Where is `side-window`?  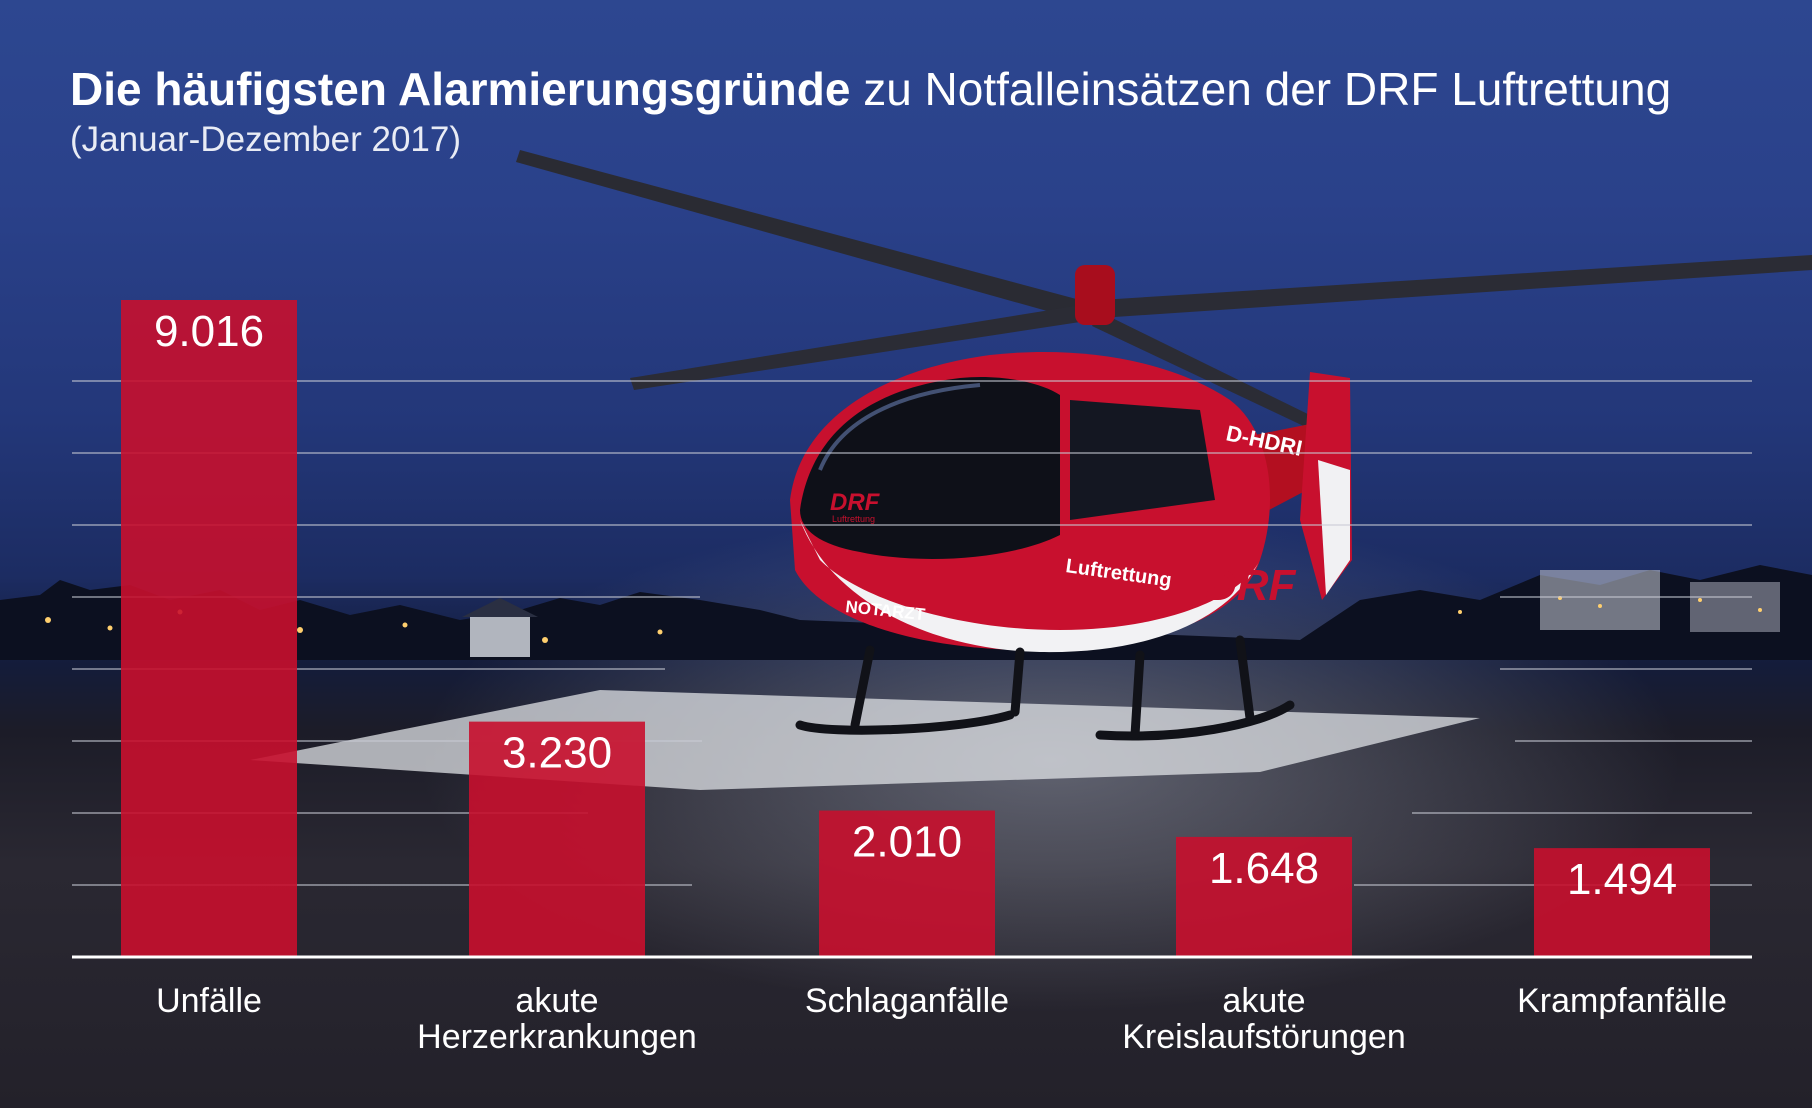 side-window is located at coordinates (1142, 460).